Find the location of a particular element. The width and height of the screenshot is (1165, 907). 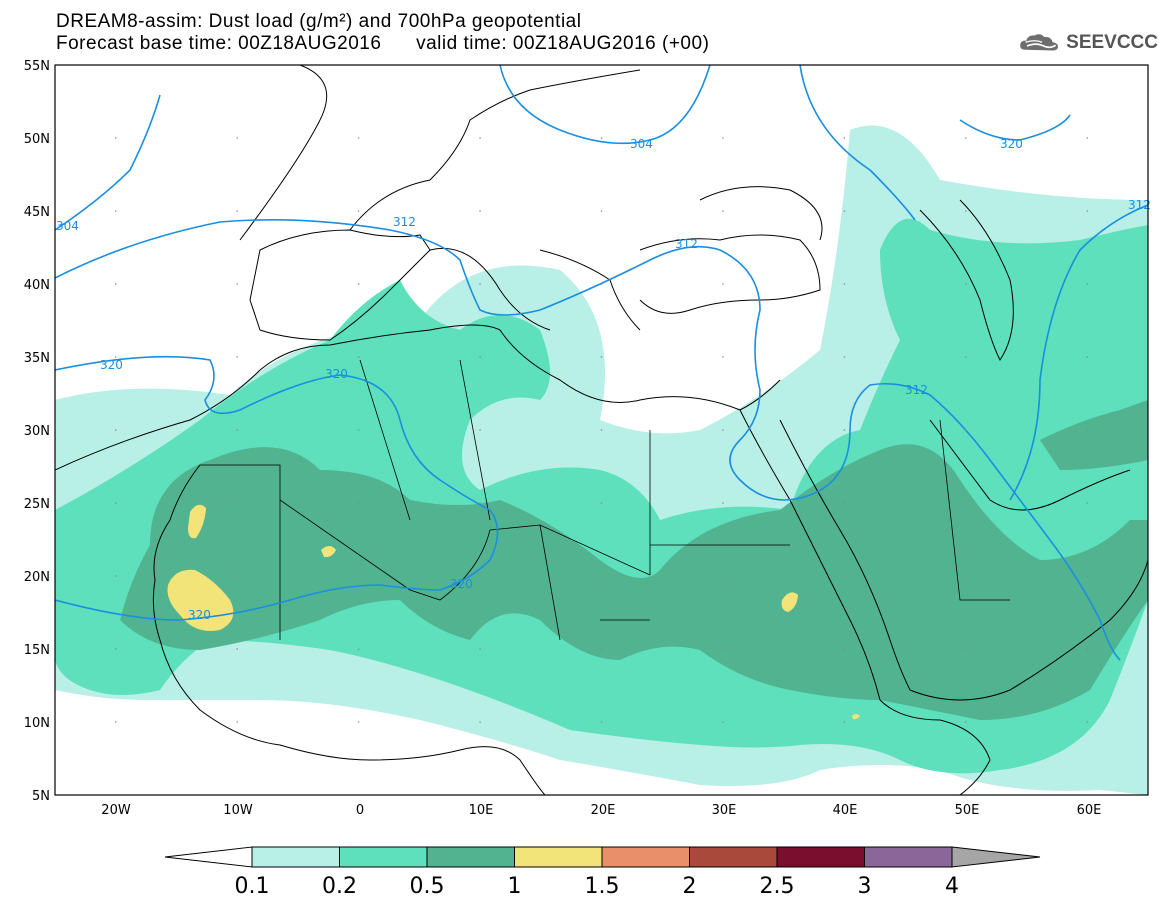

lon-tick-label: 10E is located at coordinates (481, 810).